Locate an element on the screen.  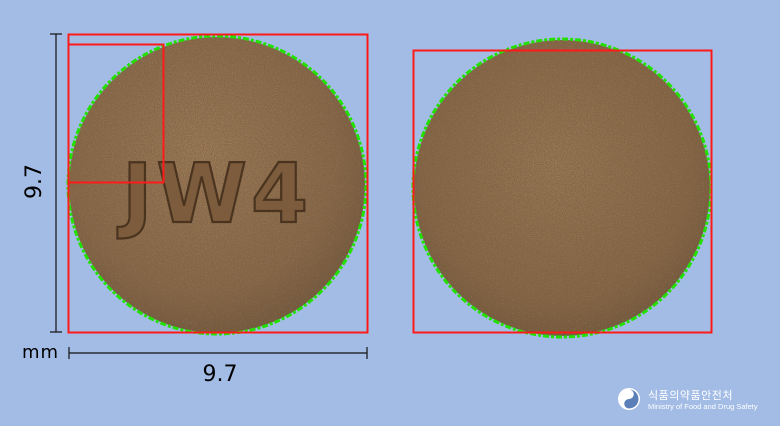
horizontal-dimension-value: 9.7 is located at coordinates (220, 374).